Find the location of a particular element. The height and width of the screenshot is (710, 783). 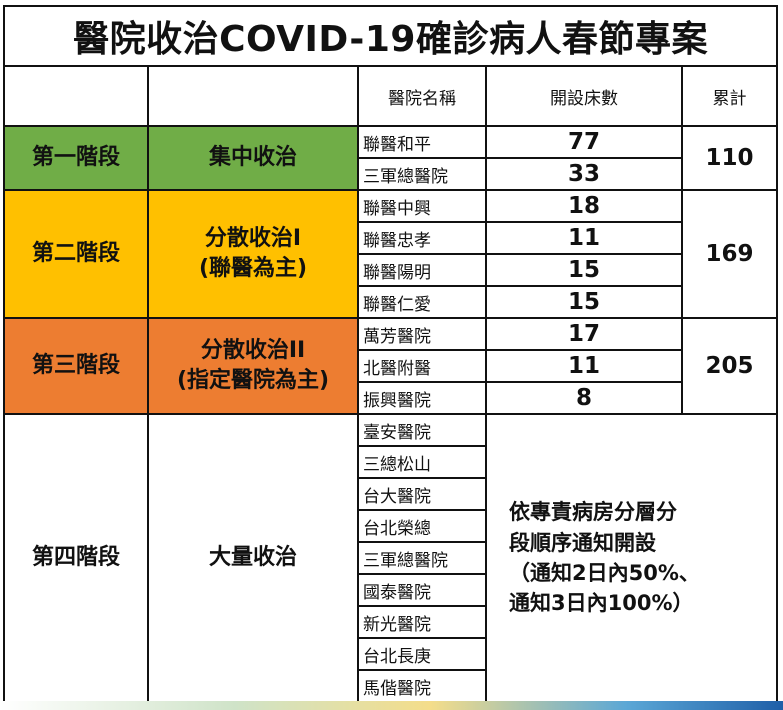

beds-cell: 17 is located at coordinates (584, 334).